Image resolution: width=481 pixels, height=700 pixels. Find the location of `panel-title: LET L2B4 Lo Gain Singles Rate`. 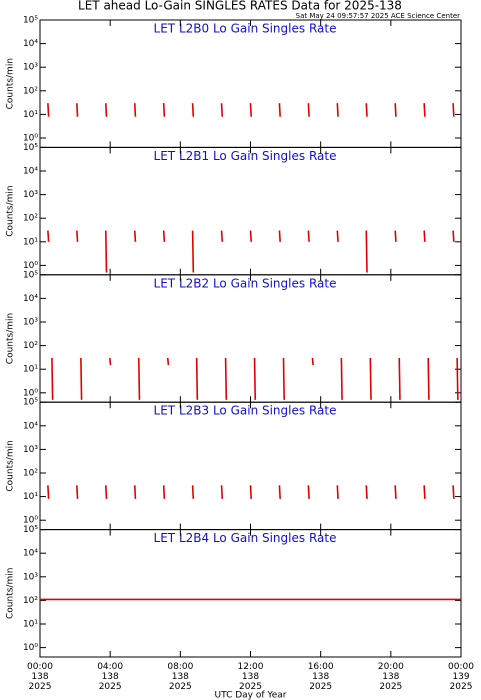

panel-title: LET L2B4 Lo Gain Singles Rate is located at coordinates (245, 538).